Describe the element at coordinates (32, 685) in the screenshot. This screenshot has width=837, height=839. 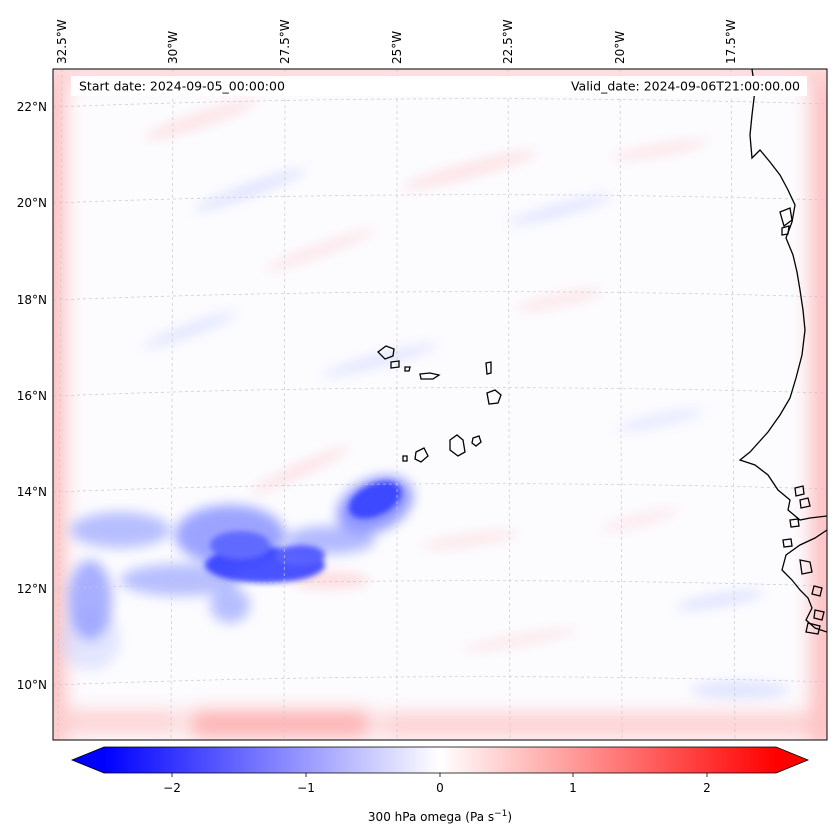
I see `lat-label: 10°N` at that location.